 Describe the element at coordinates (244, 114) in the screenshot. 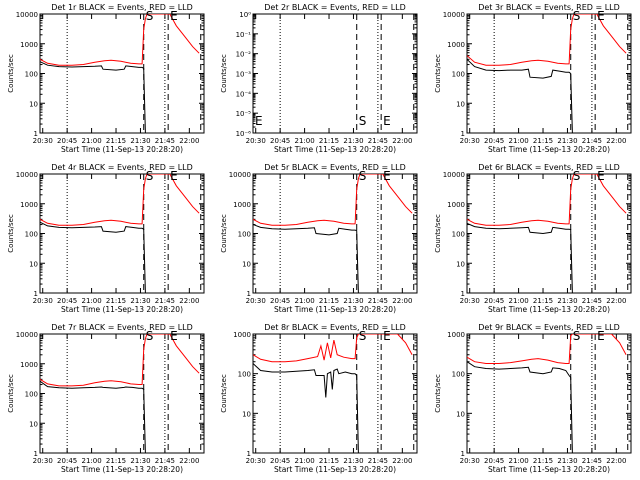

I see `y-tick-label: 10⁻⁵` at that location.